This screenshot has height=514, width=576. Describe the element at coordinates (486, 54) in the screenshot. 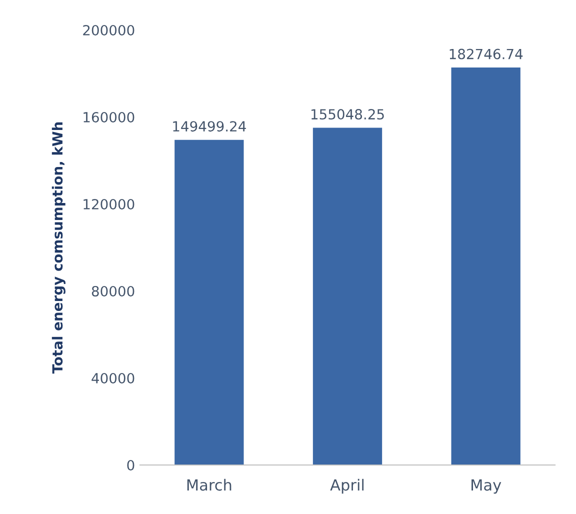

I see `data-label: 182746.74` at that location.